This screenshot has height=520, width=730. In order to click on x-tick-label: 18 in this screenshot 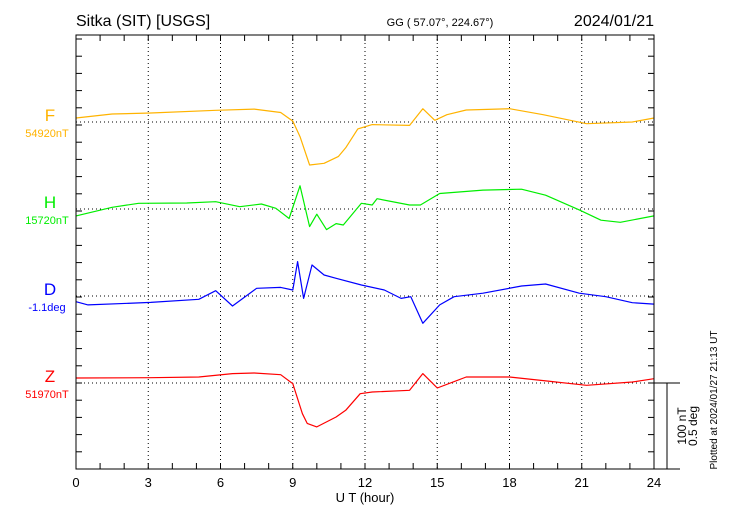, I will do `click(509, 482)`.